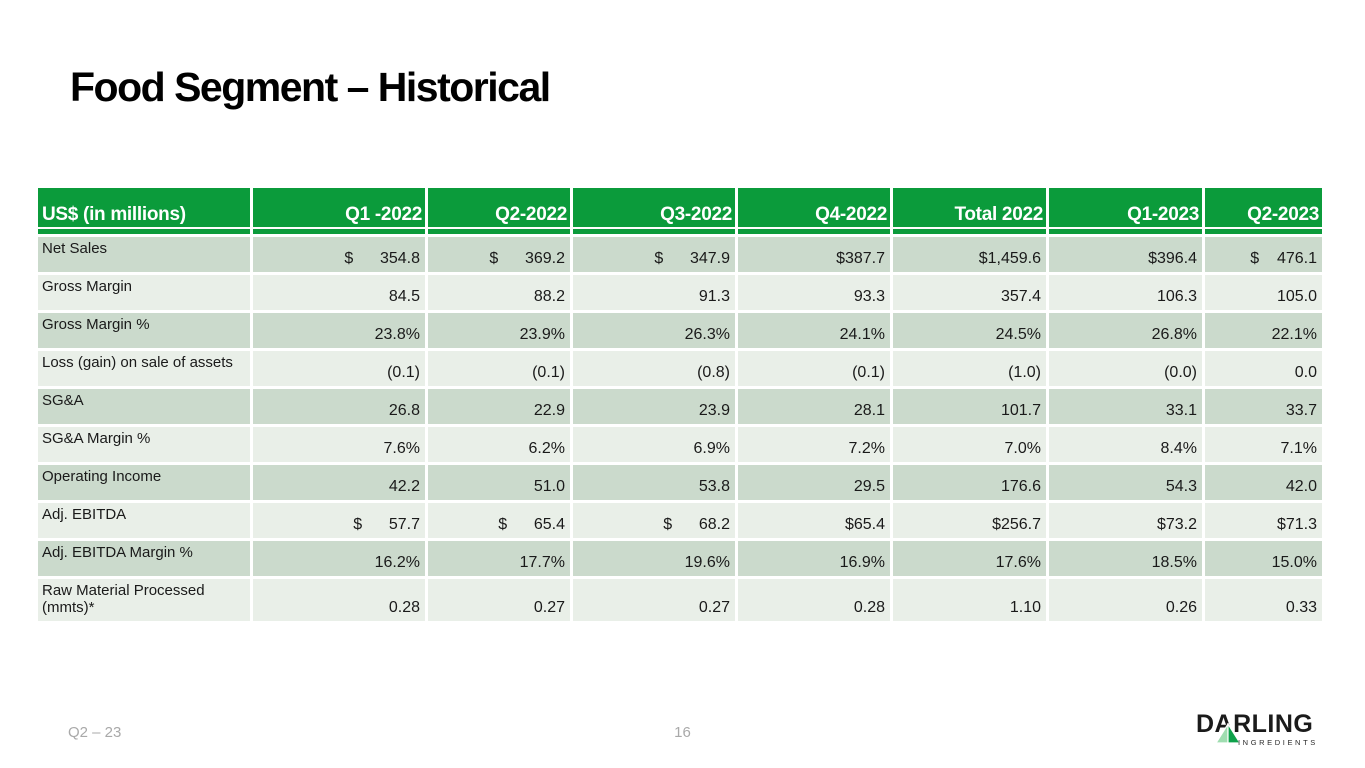 The height and width of the screenshot is (768, 1365). What do you see at coordinates (1263, 600) in the screenshot?
I see `table-cell: 0.33` at bounding box center [1263, 600].